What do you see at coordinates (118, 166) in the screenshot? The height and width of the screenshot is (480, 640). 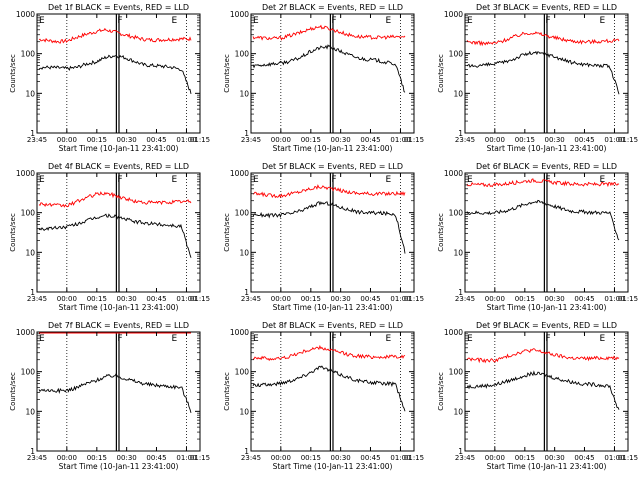 I see `panel-title: Det 4f BLACK = Events, RED = LLD` at bounding box center [118, 166].